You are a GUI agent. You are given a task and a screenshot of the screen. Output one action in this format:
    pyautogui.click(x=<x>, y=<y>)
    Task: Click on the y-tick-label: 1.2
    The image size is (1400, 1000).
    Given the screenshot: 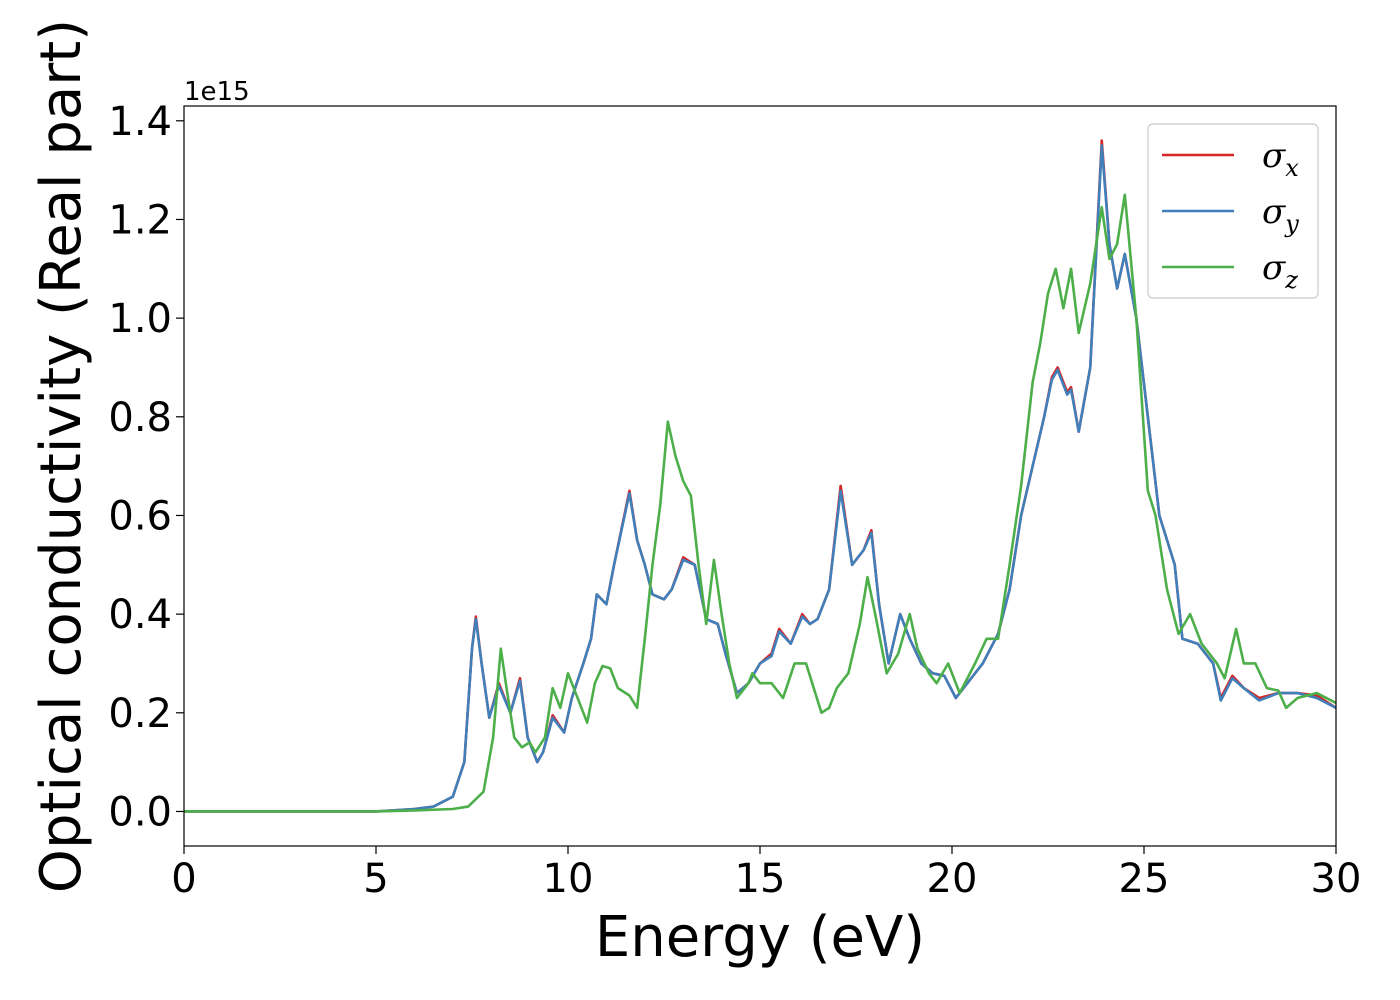 What is the action you would take?
    pyautogui.click(x=140, y=220)
    